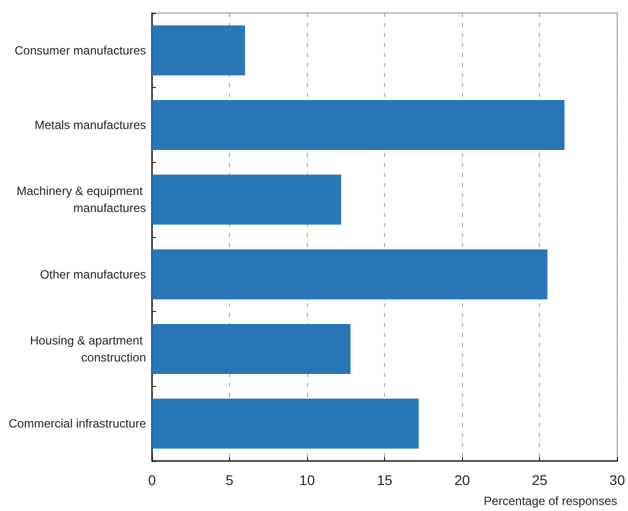 The height and width of the screenshot is (511, 628). I want to click on y-tick-label: Other manufactures, so click(93, 274).